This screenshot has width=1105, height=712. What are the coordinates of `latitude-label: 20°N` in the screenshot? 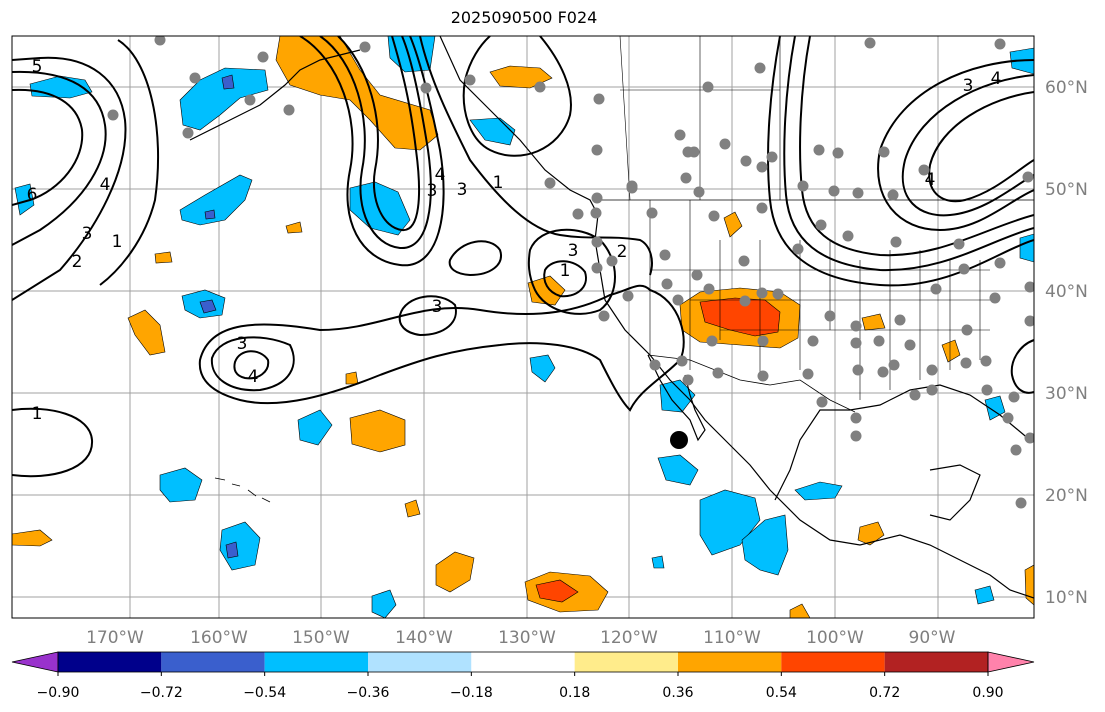 It's located at (1066, 496).